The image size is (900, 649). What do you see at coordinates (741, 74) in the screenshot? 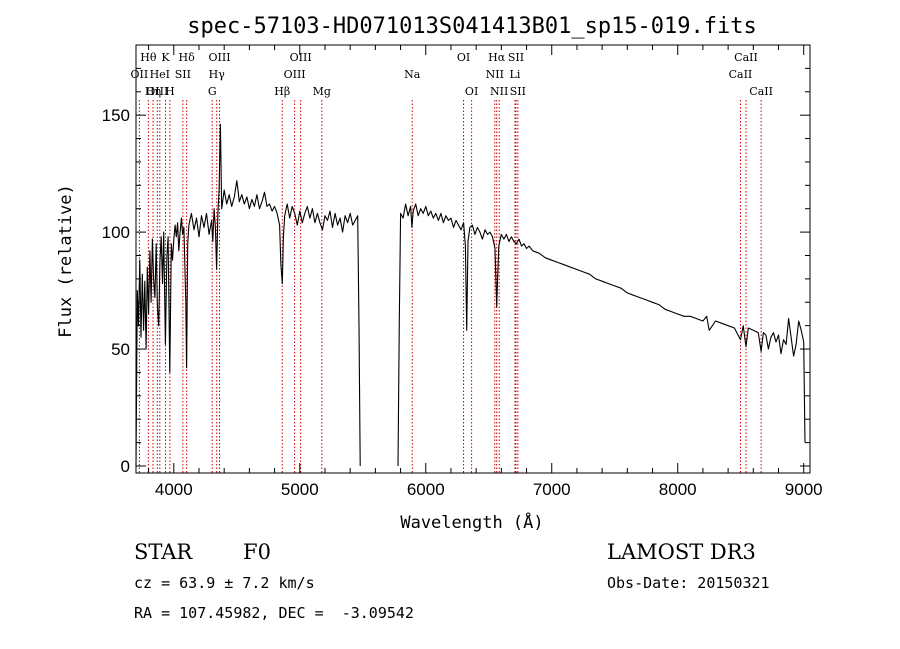
I see `marker-label-26: CaII` at bounding box center [741, 74].